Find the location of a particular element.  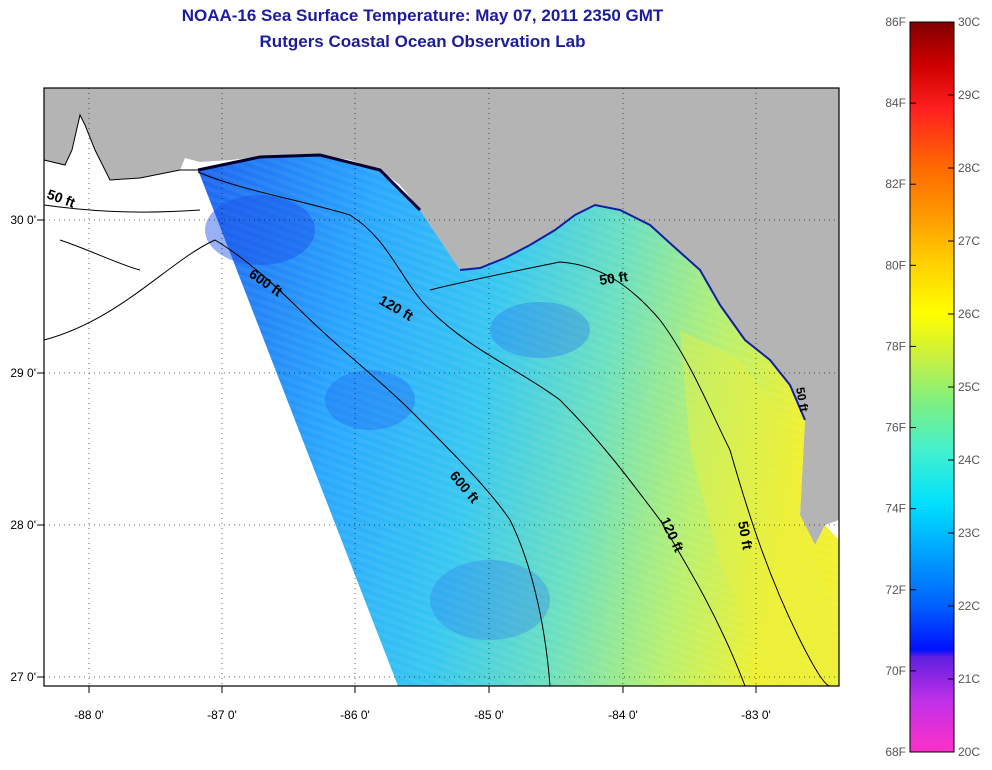

colorbar-f-label: 76F is located at coordinates (895, 428).